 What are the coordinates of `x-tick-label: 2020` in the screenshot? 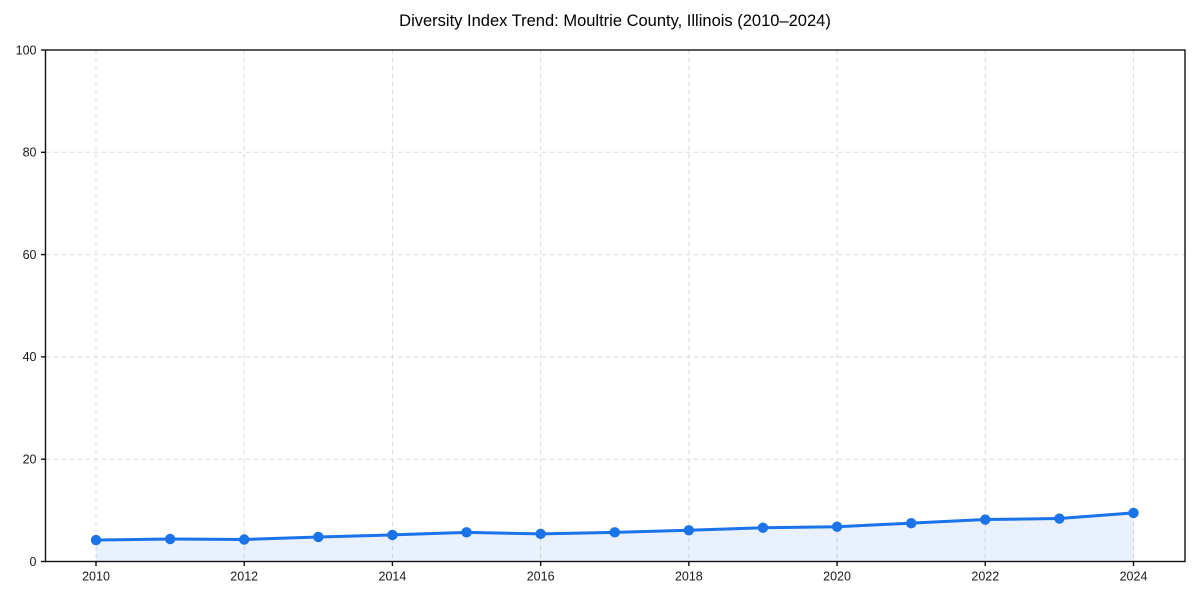 It's located at (837, 577).